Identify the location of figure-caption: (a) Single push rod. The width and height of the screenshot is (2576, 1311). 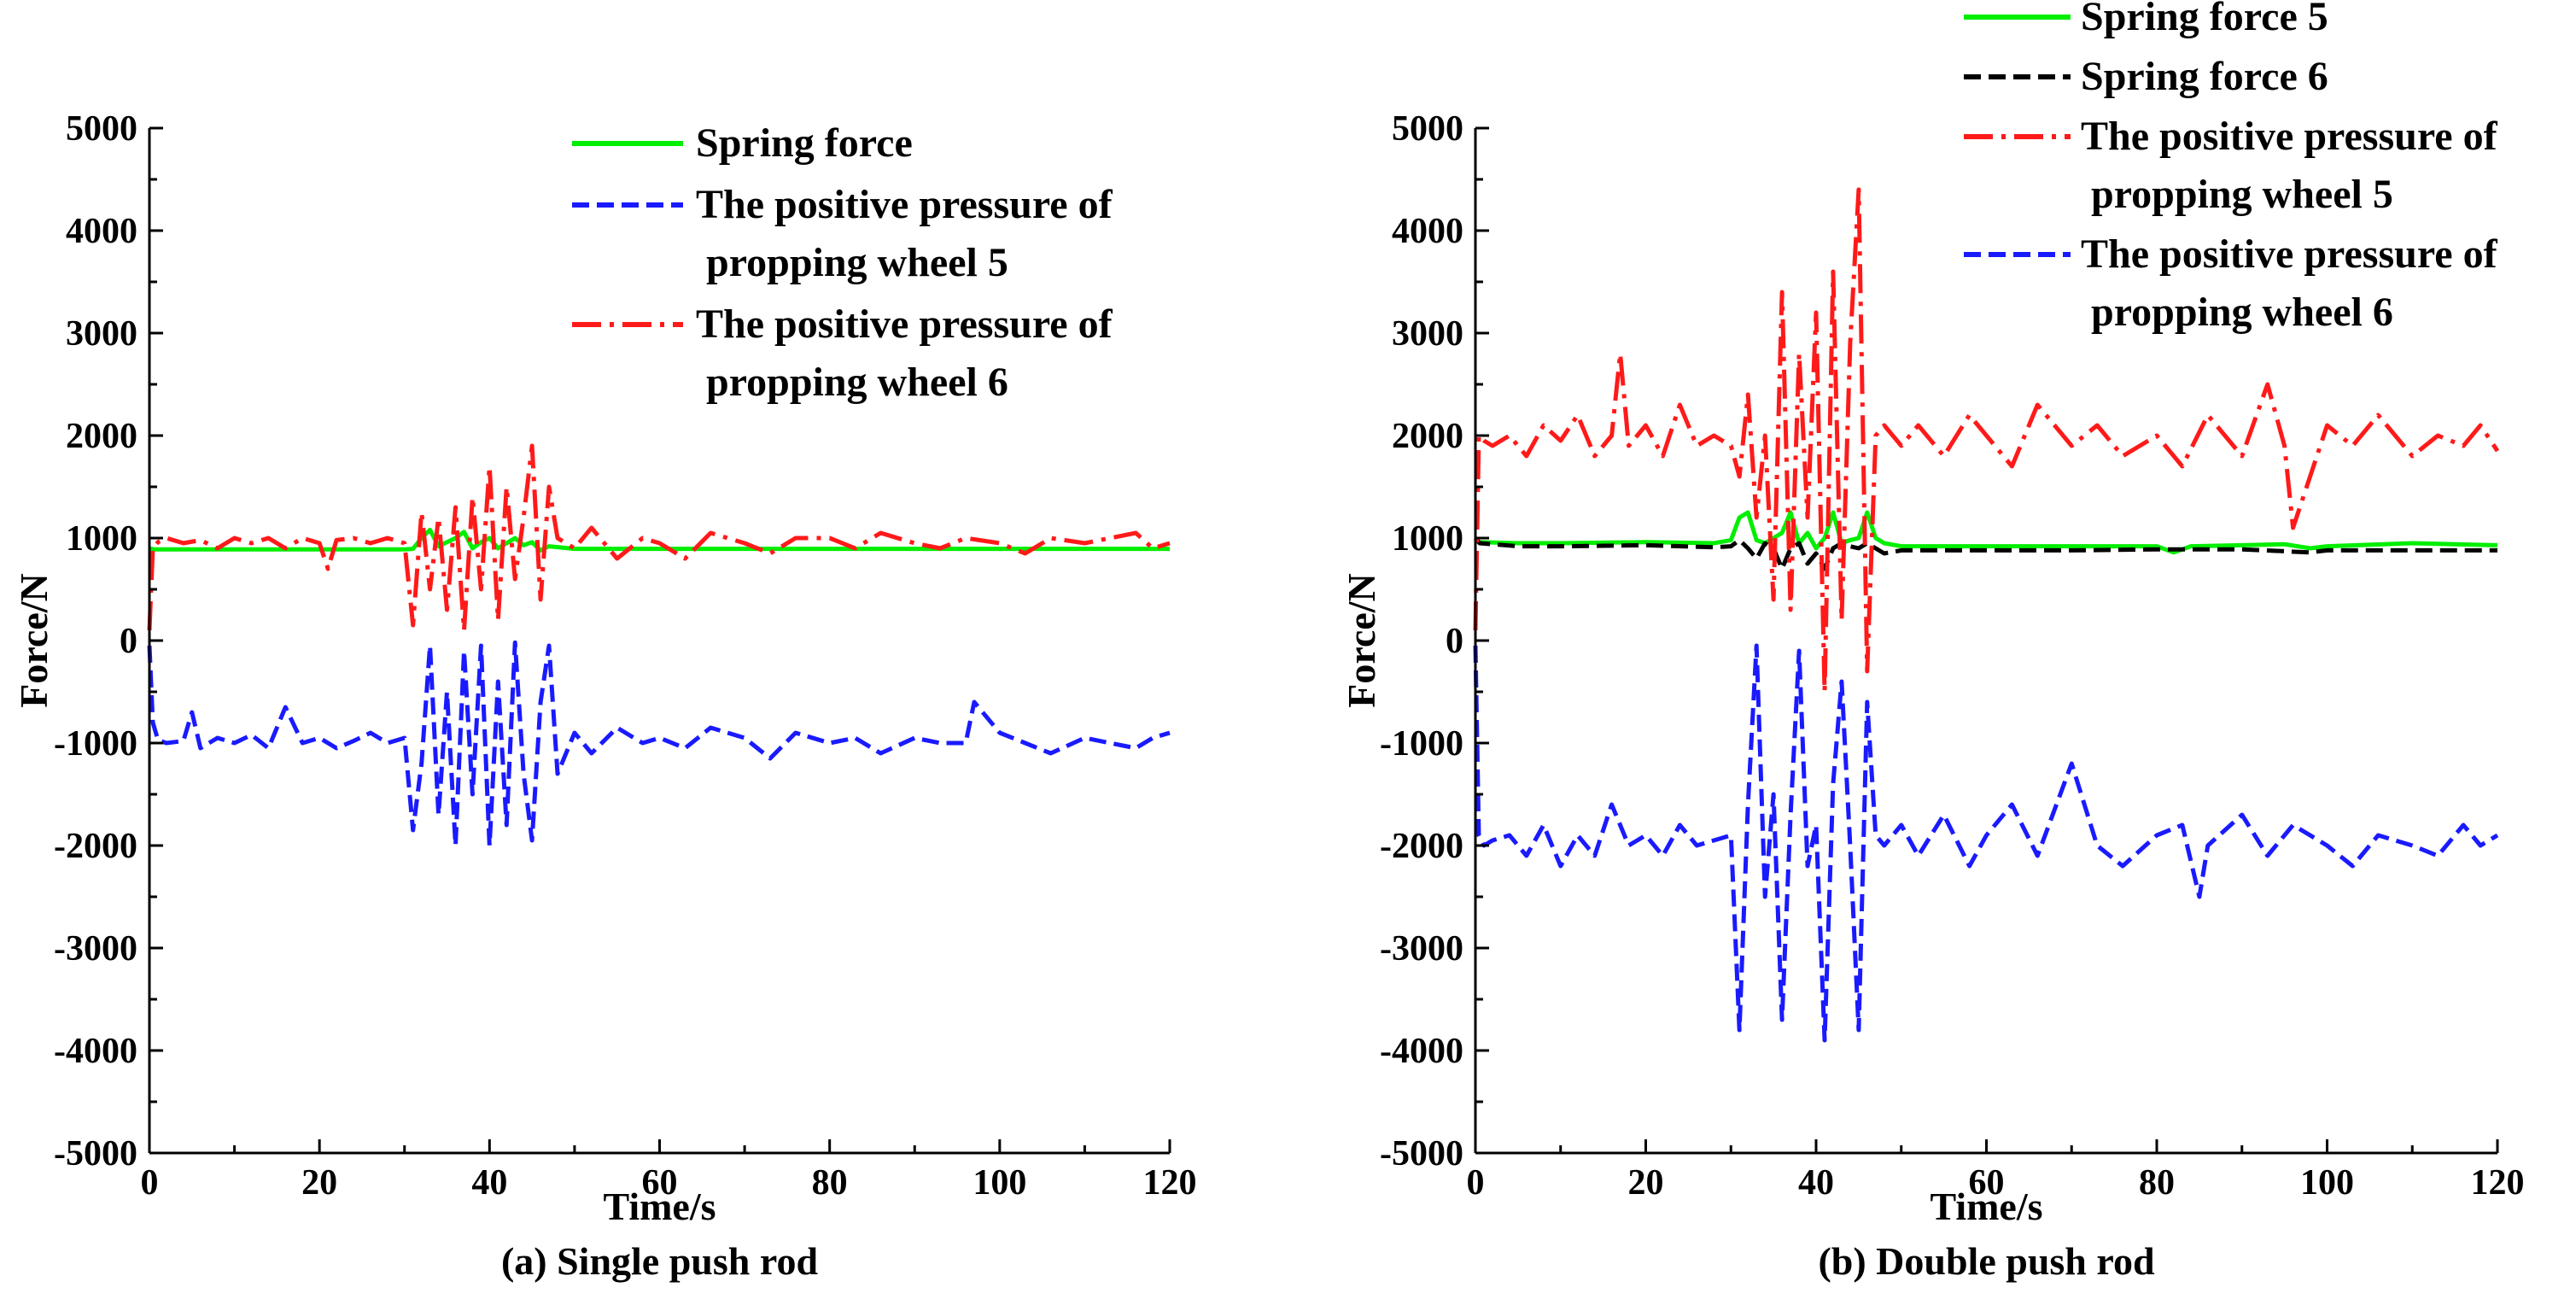
(660, 1261).